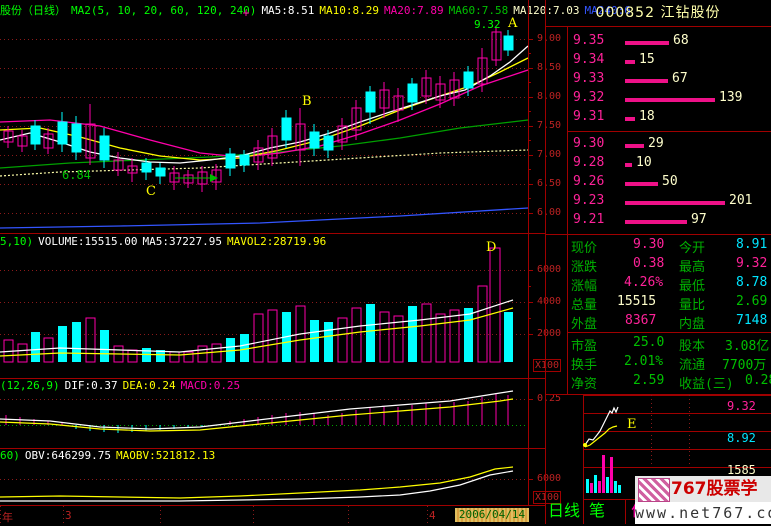  Describe the element at coordinates (741, 200) in the screenshot. I see `bid-volume: 201` at that location.